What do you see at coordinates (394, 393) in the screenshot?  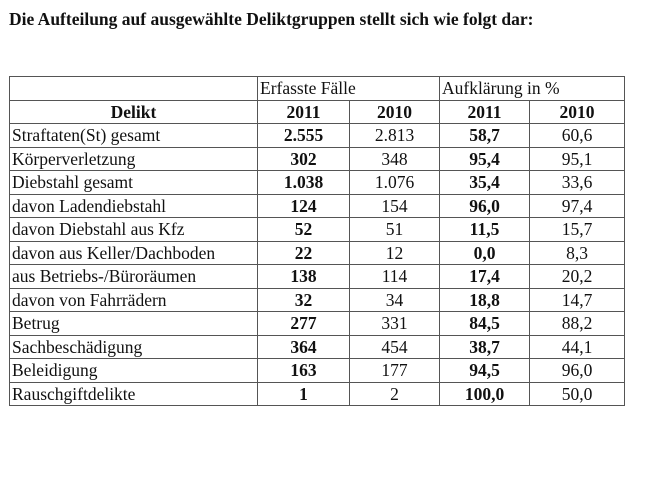 I see `cases-2010-cell: 2` at bounding box center [394, 393].